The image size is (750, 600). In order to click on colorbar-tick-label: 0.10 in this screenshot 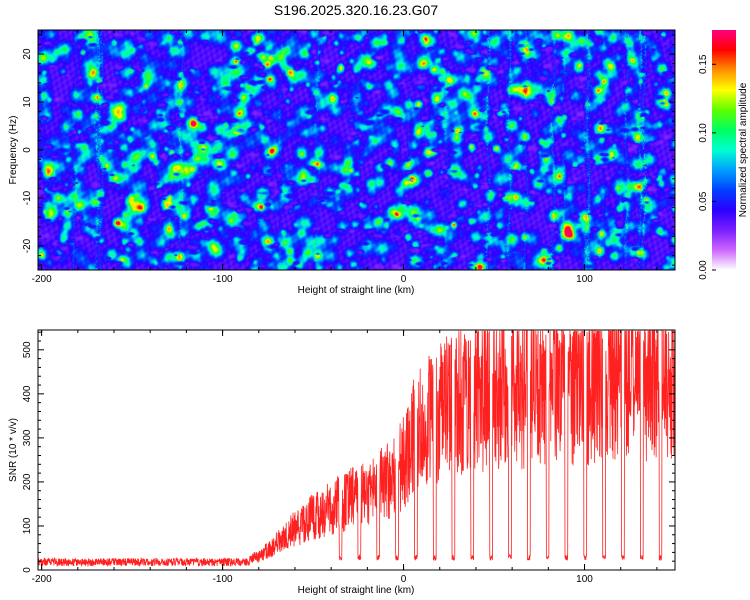, I will do `click(703, 133)`.